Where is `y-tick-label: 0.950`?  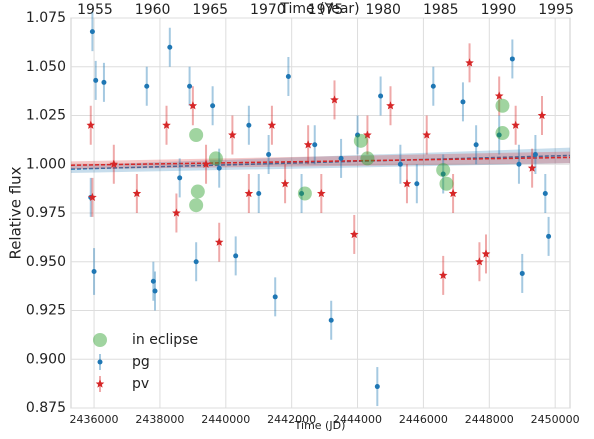 y-tick-label: 0.950 is located at coordinates (46, 262).